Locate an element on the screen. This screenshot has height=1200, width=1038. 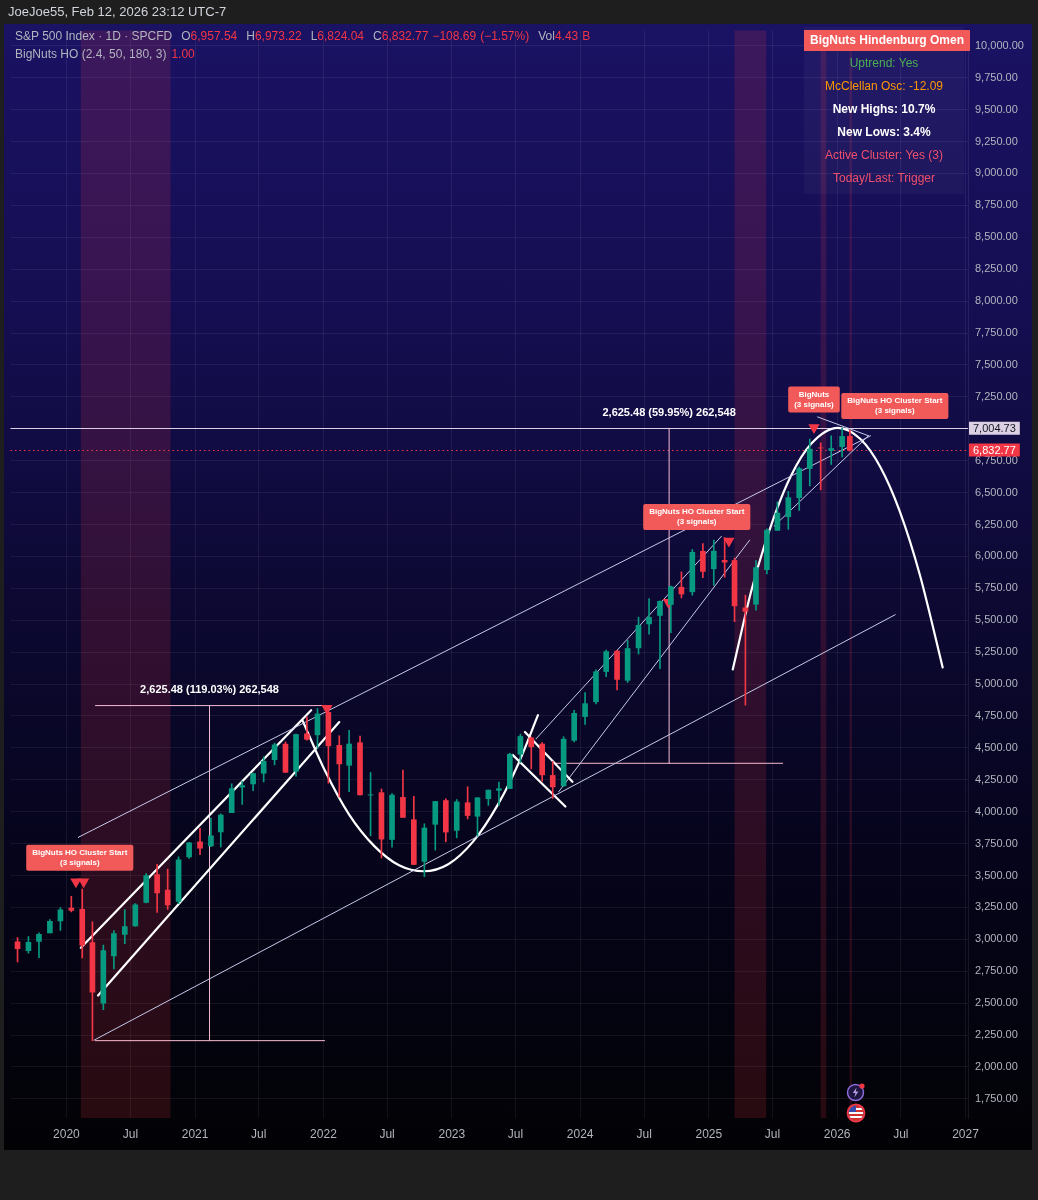
x-tick-label: 2020 is located at coordinates (67, 1133).